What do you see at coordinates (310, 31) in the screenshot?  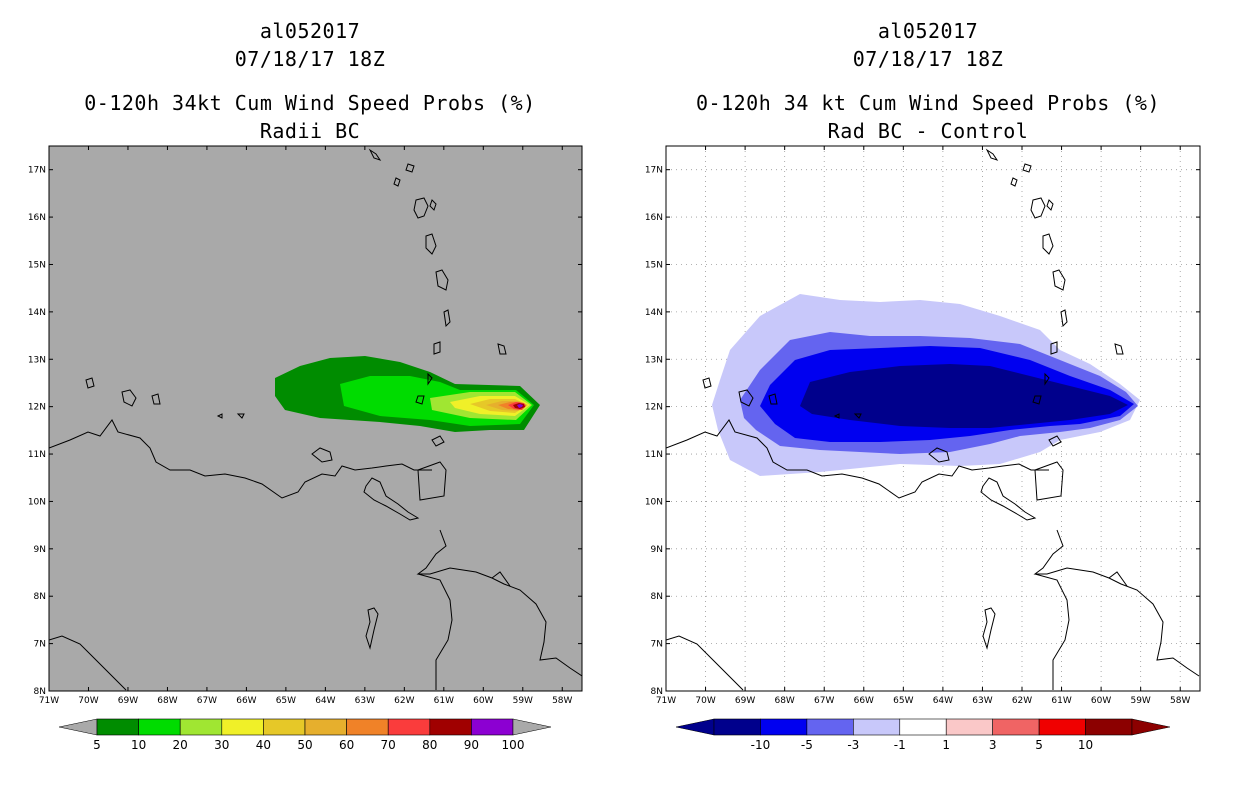 I see `left-storm-id: al052017` at bounding box center [310, 31].